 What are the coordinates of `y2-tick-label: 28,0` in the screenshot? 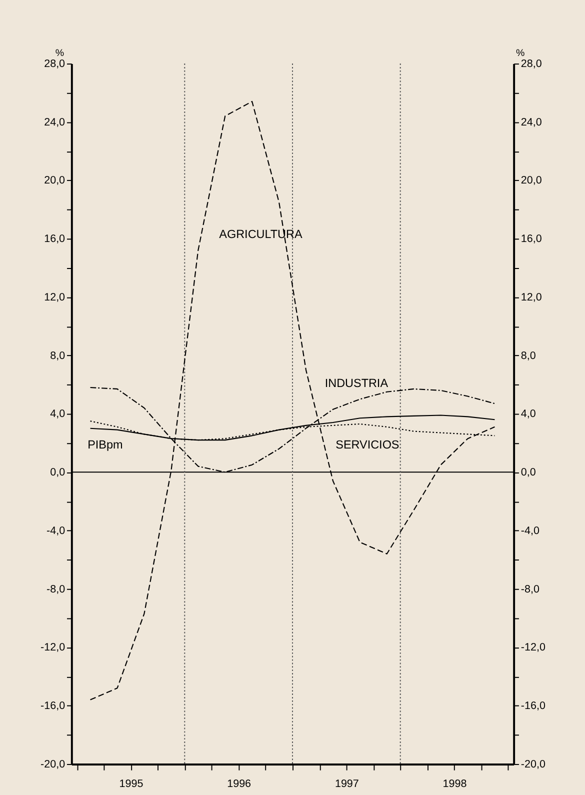 It's located at (531, 64).